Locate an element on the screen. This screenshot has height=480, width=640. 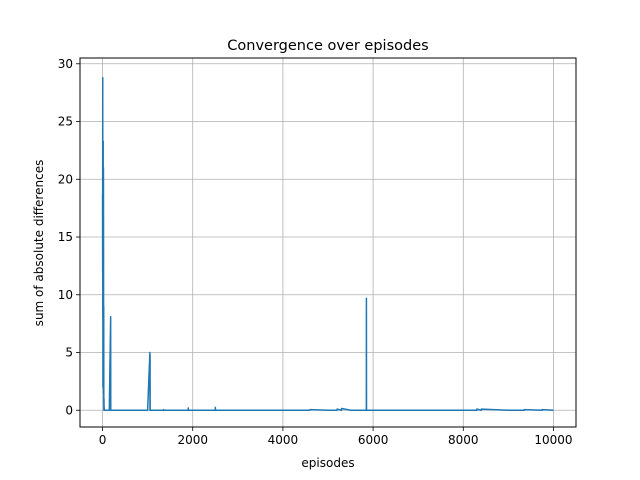
y-axis-ticks: 0 5 10 15 20 25 30 is located at coordinates (69, 237).